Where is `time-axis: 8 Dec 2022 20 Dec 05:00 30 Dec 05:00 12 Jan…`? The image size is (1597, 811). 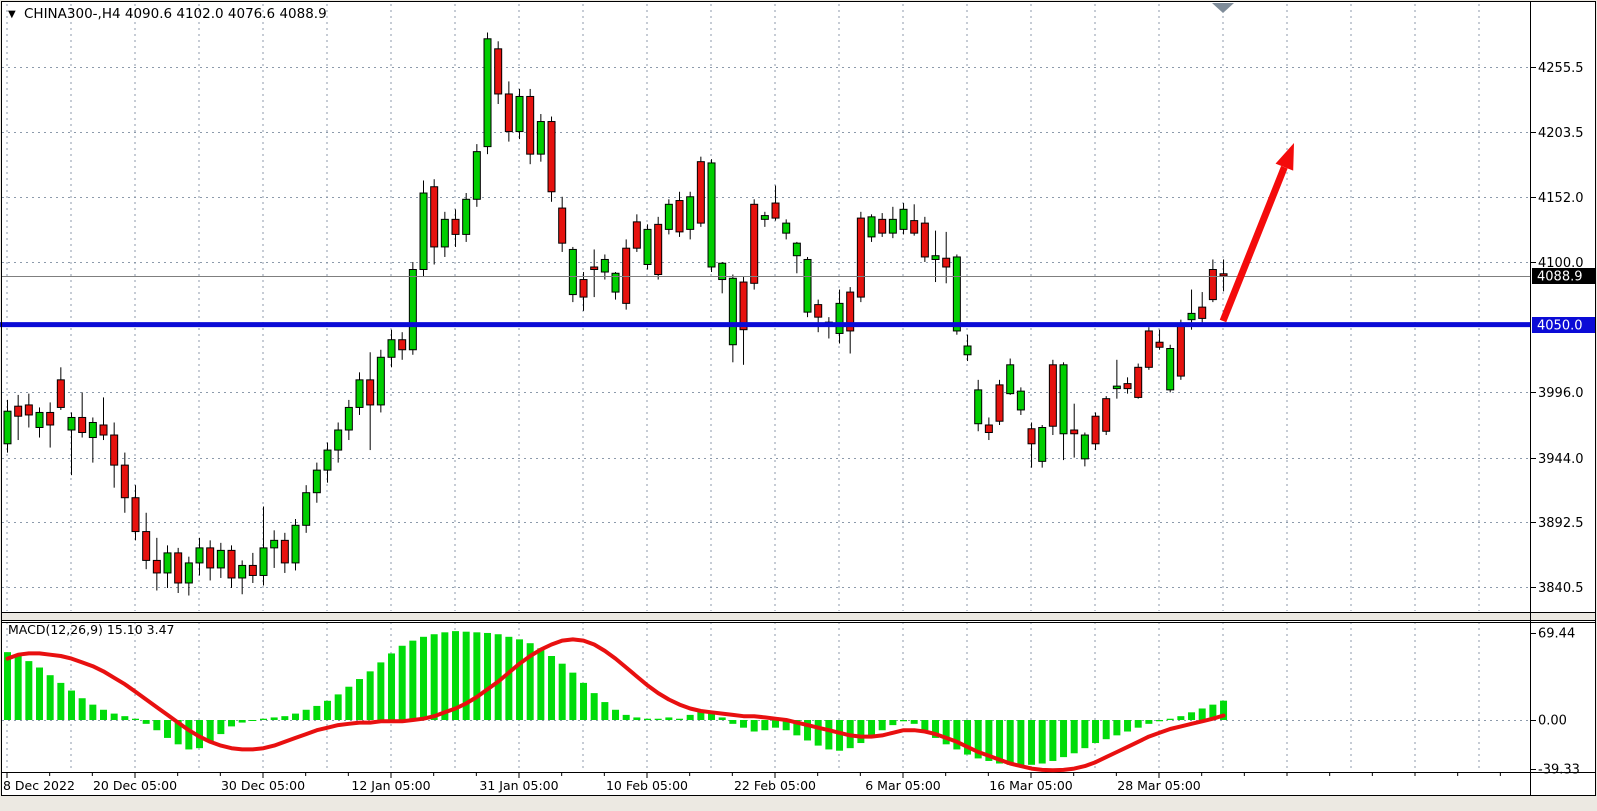 time-axis: 8 Dec 2022 20 Dec 05:00 30 Dec 05:00 12 Jan… is located at coordinates (752, 782).